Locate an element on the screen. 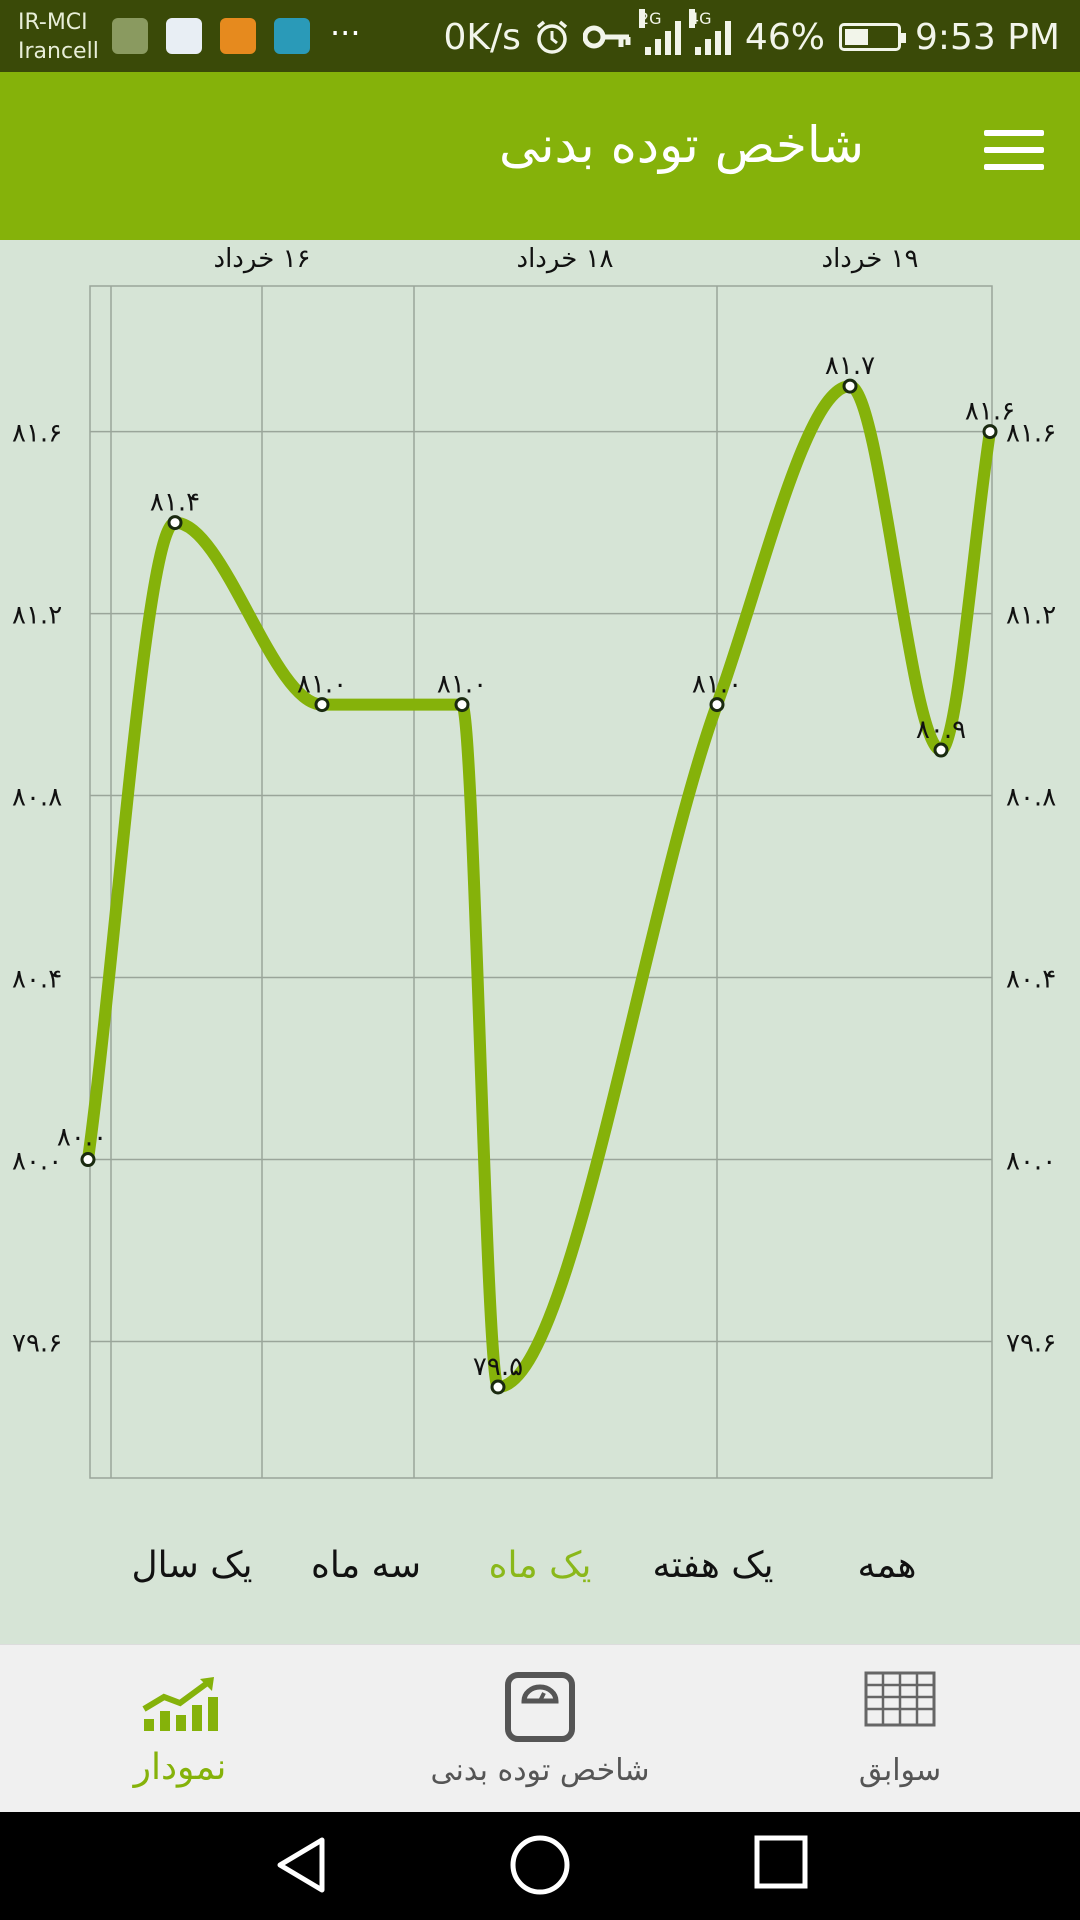 Image resolution: width=1080 pixels, height=1920 pixels. data-label: ۸۰.۹ is located at coordinates (941, 730).